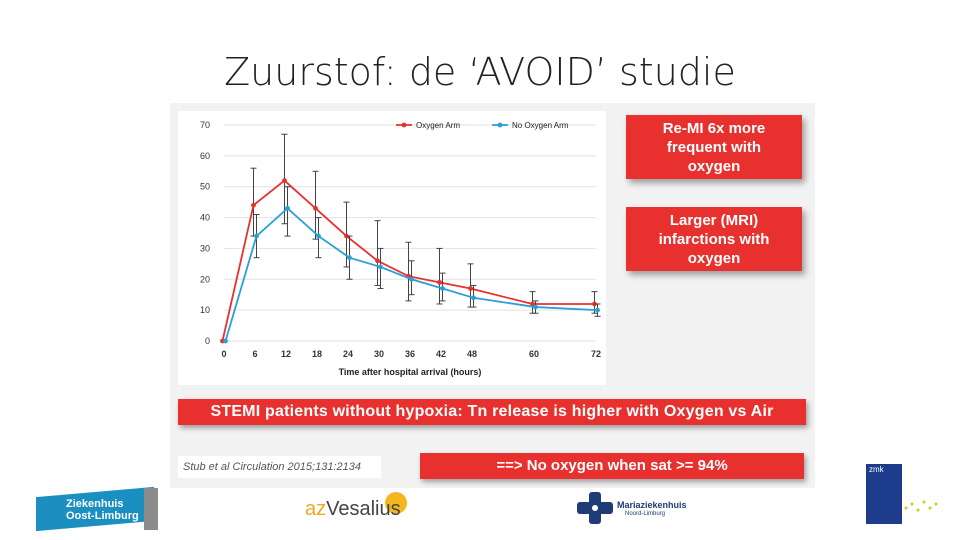 This screenshot has width=960, height=540. I want to click on zmk-logo: zmk, so click(904, 496).